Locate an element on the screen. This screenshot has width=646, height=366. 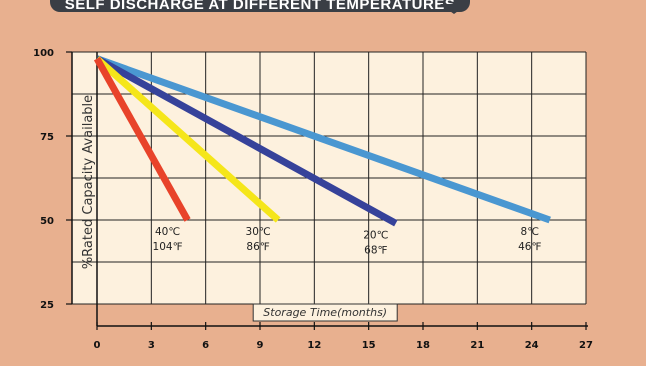
x-axis-label: Storage Time(months) is located at coordinates (325, 312).